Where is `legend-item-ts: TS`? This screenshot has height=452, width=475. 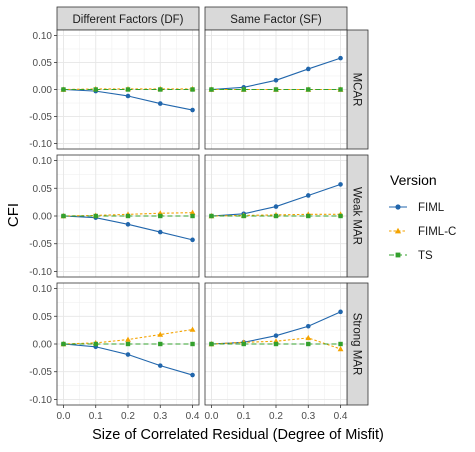 legend-item-ts: TS is located at coordinates (411, 256).